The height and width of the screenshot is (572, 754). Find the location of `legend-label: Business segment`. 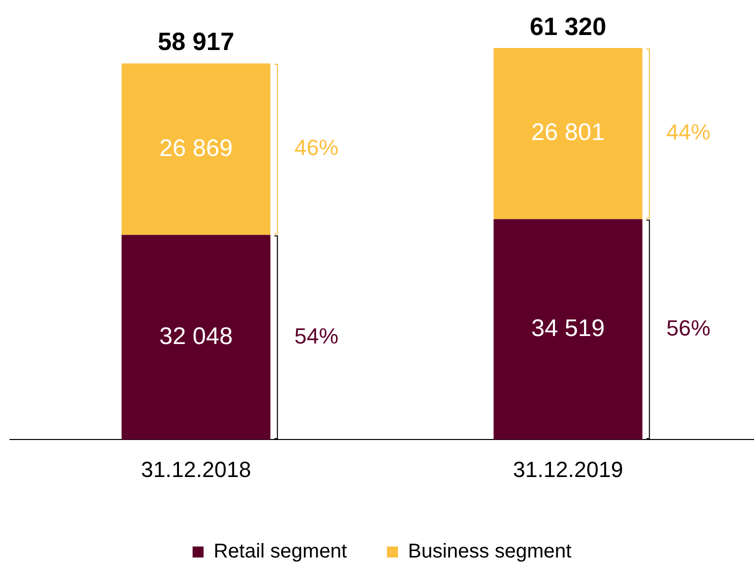

legend-label: Business segment is located at coordinates (490, 551).